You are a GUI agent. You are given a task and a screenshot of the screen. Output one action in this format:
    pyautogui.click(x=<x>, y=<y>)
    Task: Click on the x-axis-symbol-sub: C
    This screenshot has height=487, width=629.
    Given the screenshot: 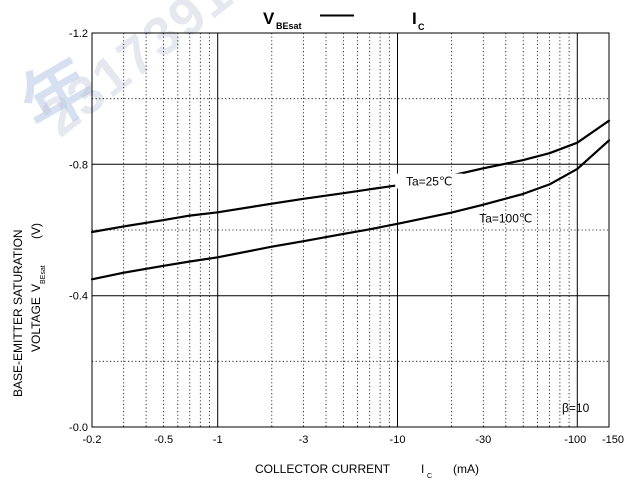 What is the action you would take?
    pyautogui.click(x=429, y=476)
    